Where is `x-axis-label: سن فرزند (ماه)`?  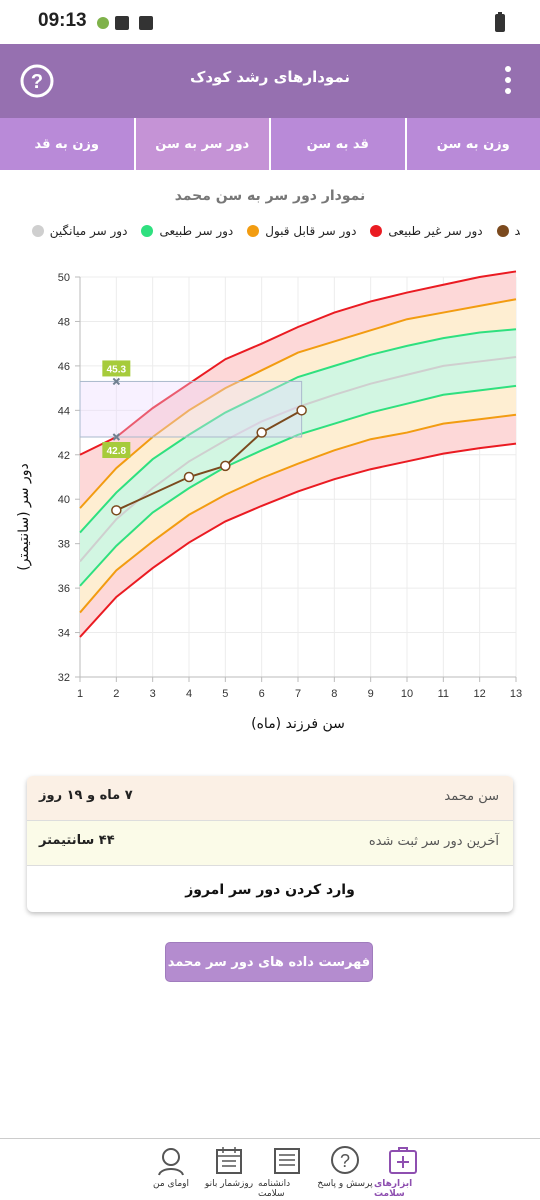
x-axis-label: سن فرزند (ماه) is located at coordinates (298, 724).